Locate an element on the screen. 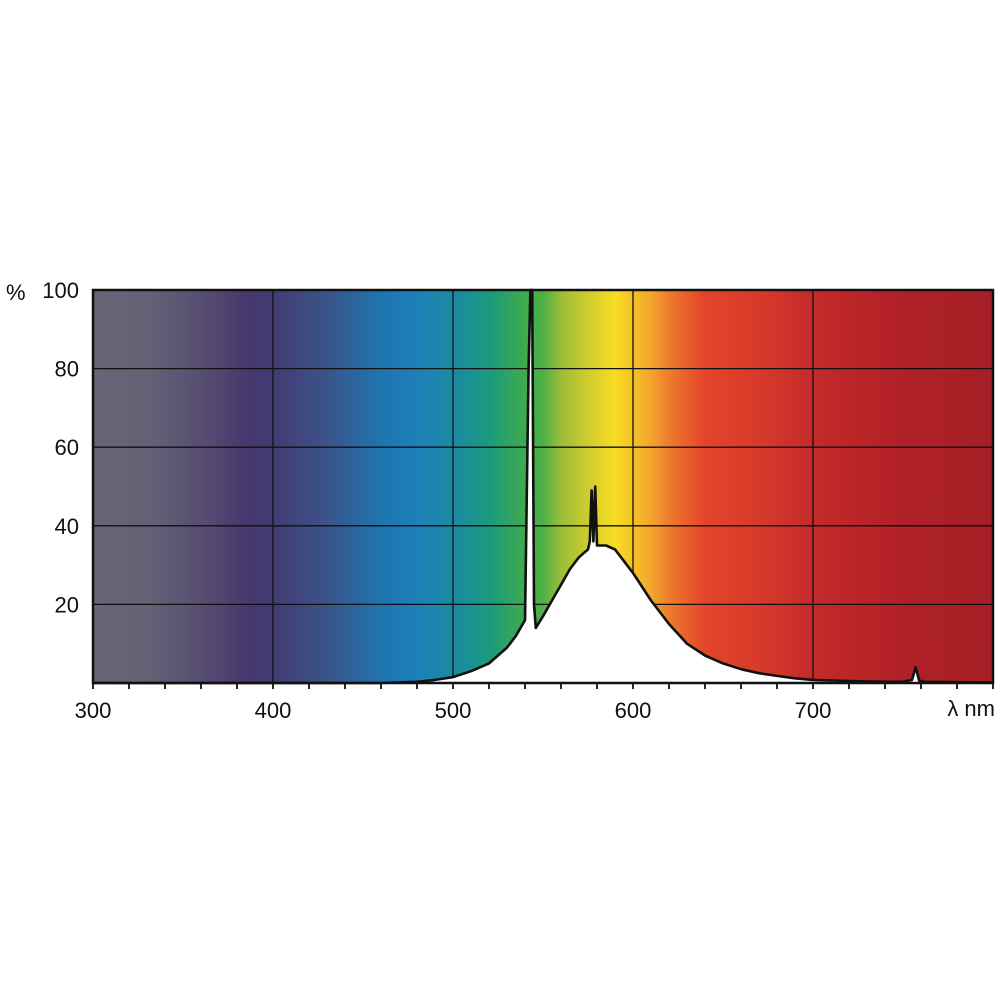 This screenshot has width=1000, height=1000. y-tick-label: 40 is located at coordinates (67, 526).